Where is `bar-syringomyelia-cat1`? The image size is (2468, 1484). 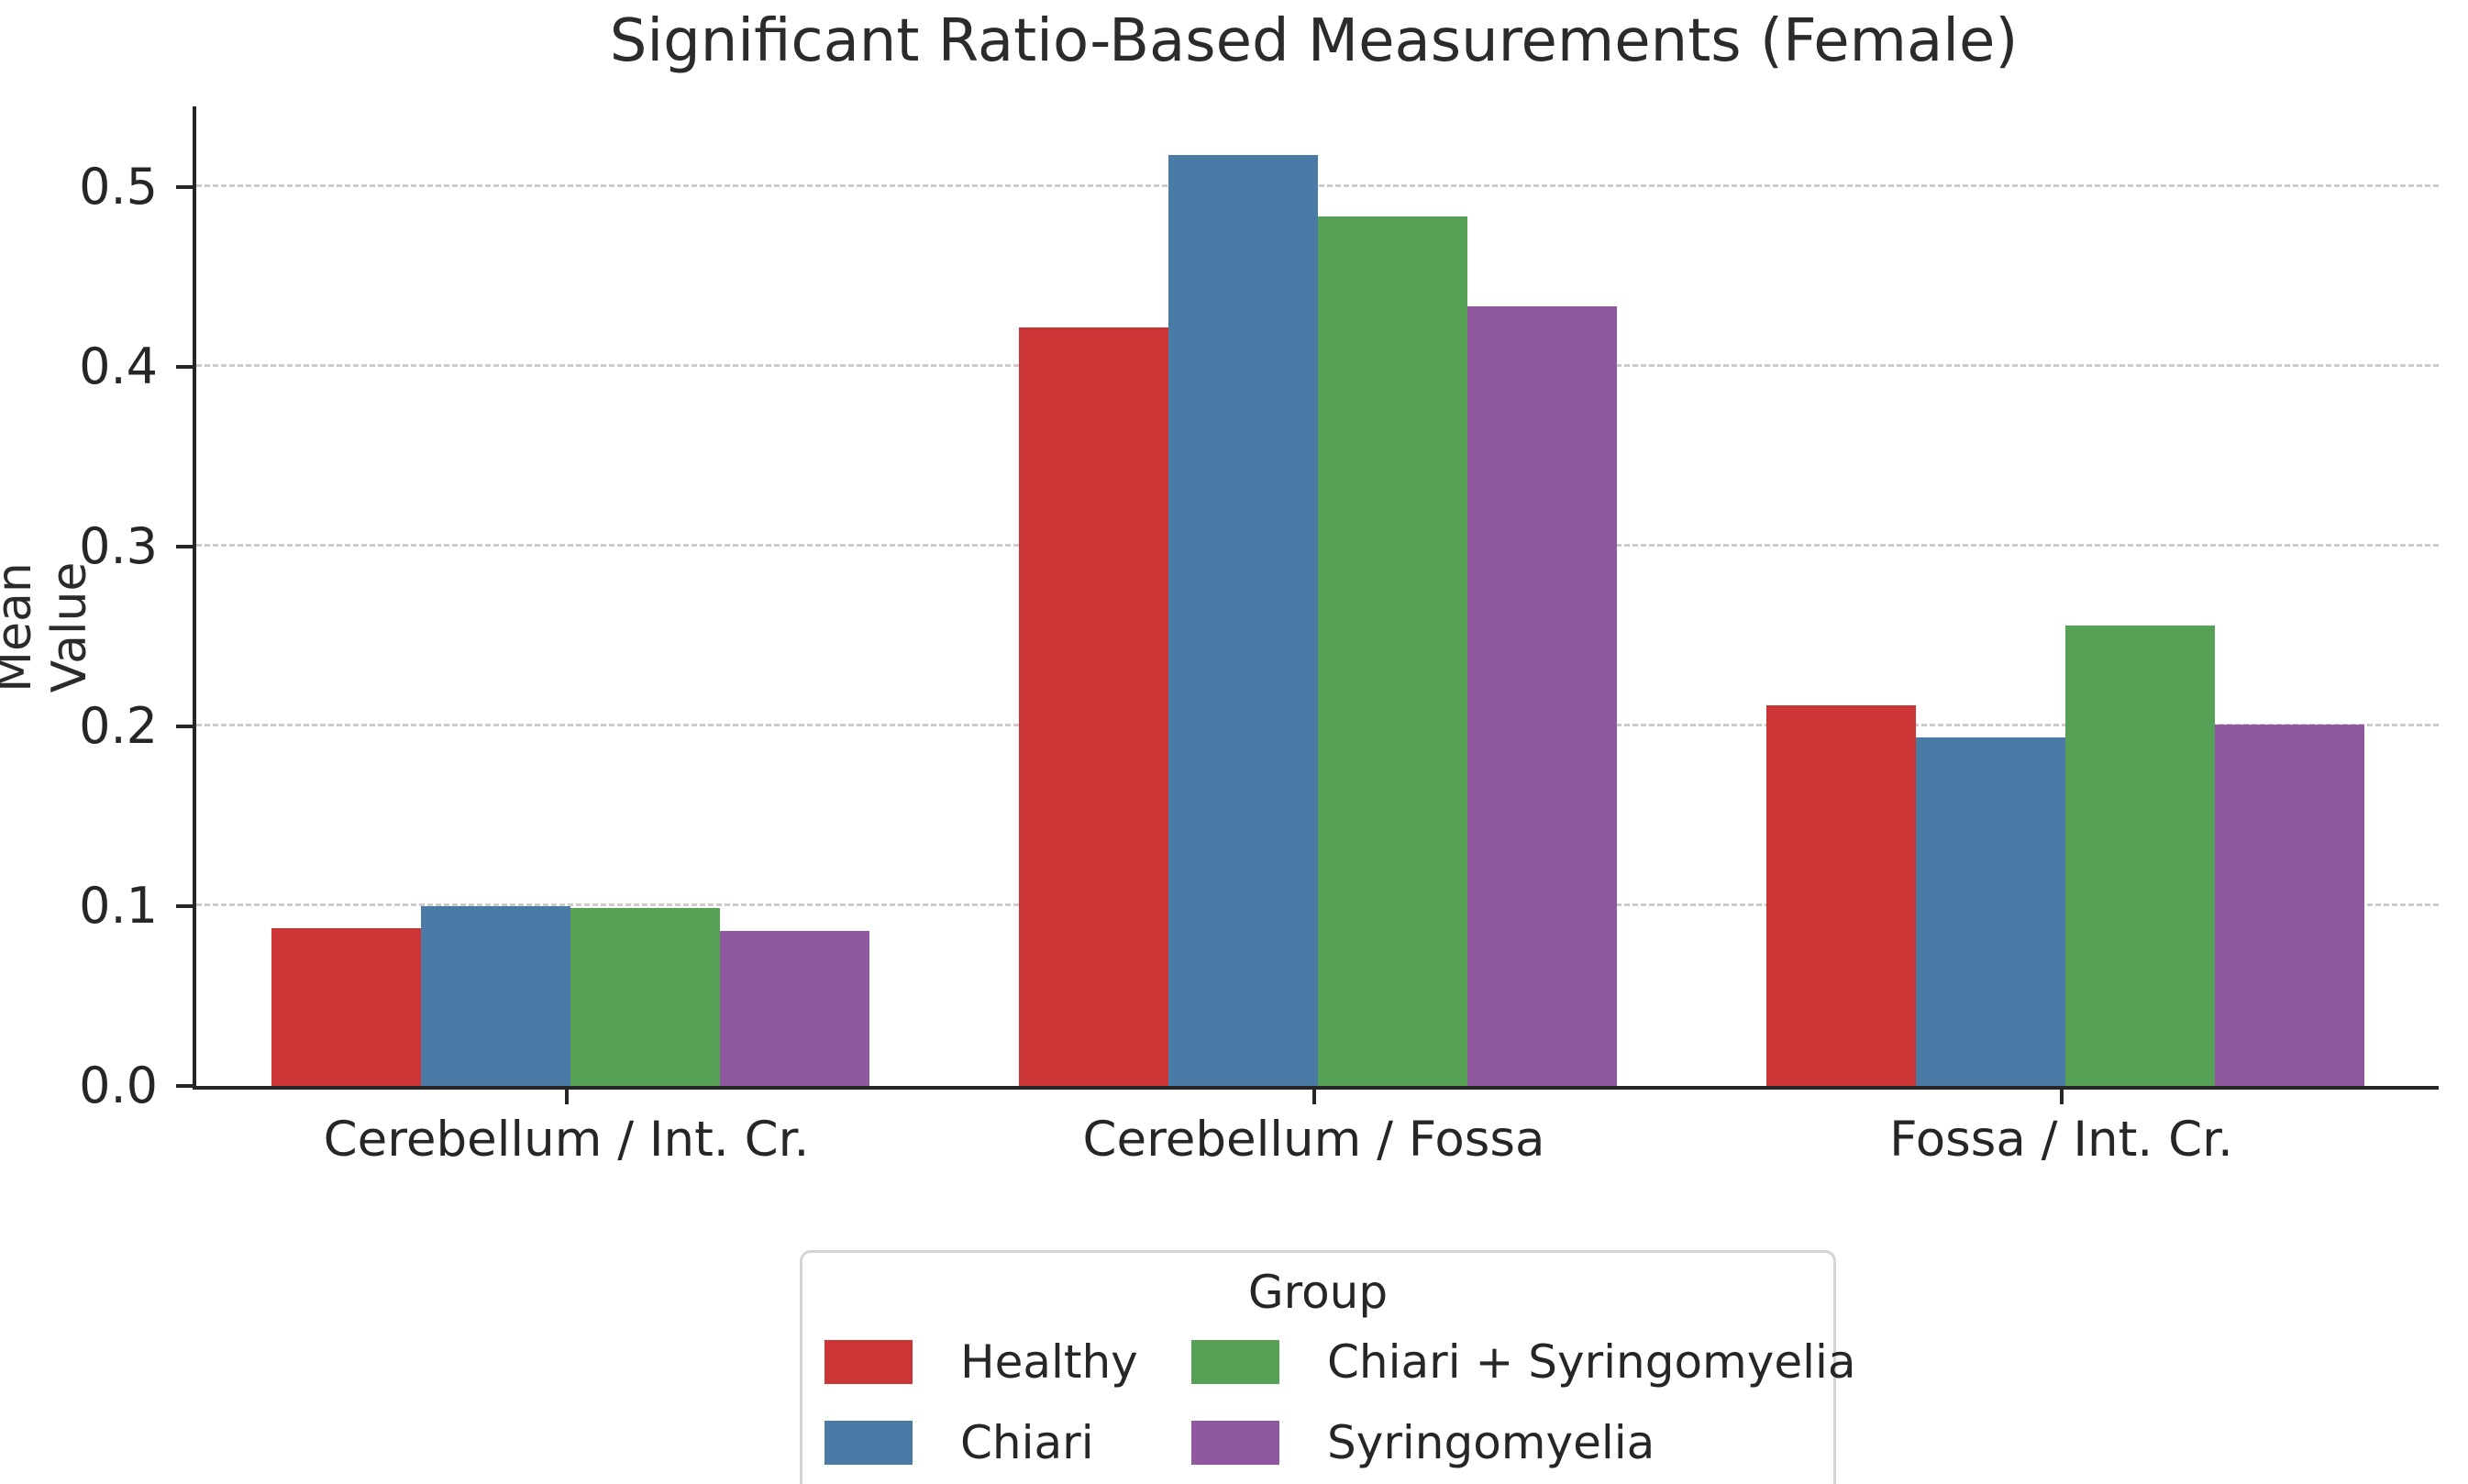 bar-syringomyelia-cat1 is located at coordinates (1541, 695).